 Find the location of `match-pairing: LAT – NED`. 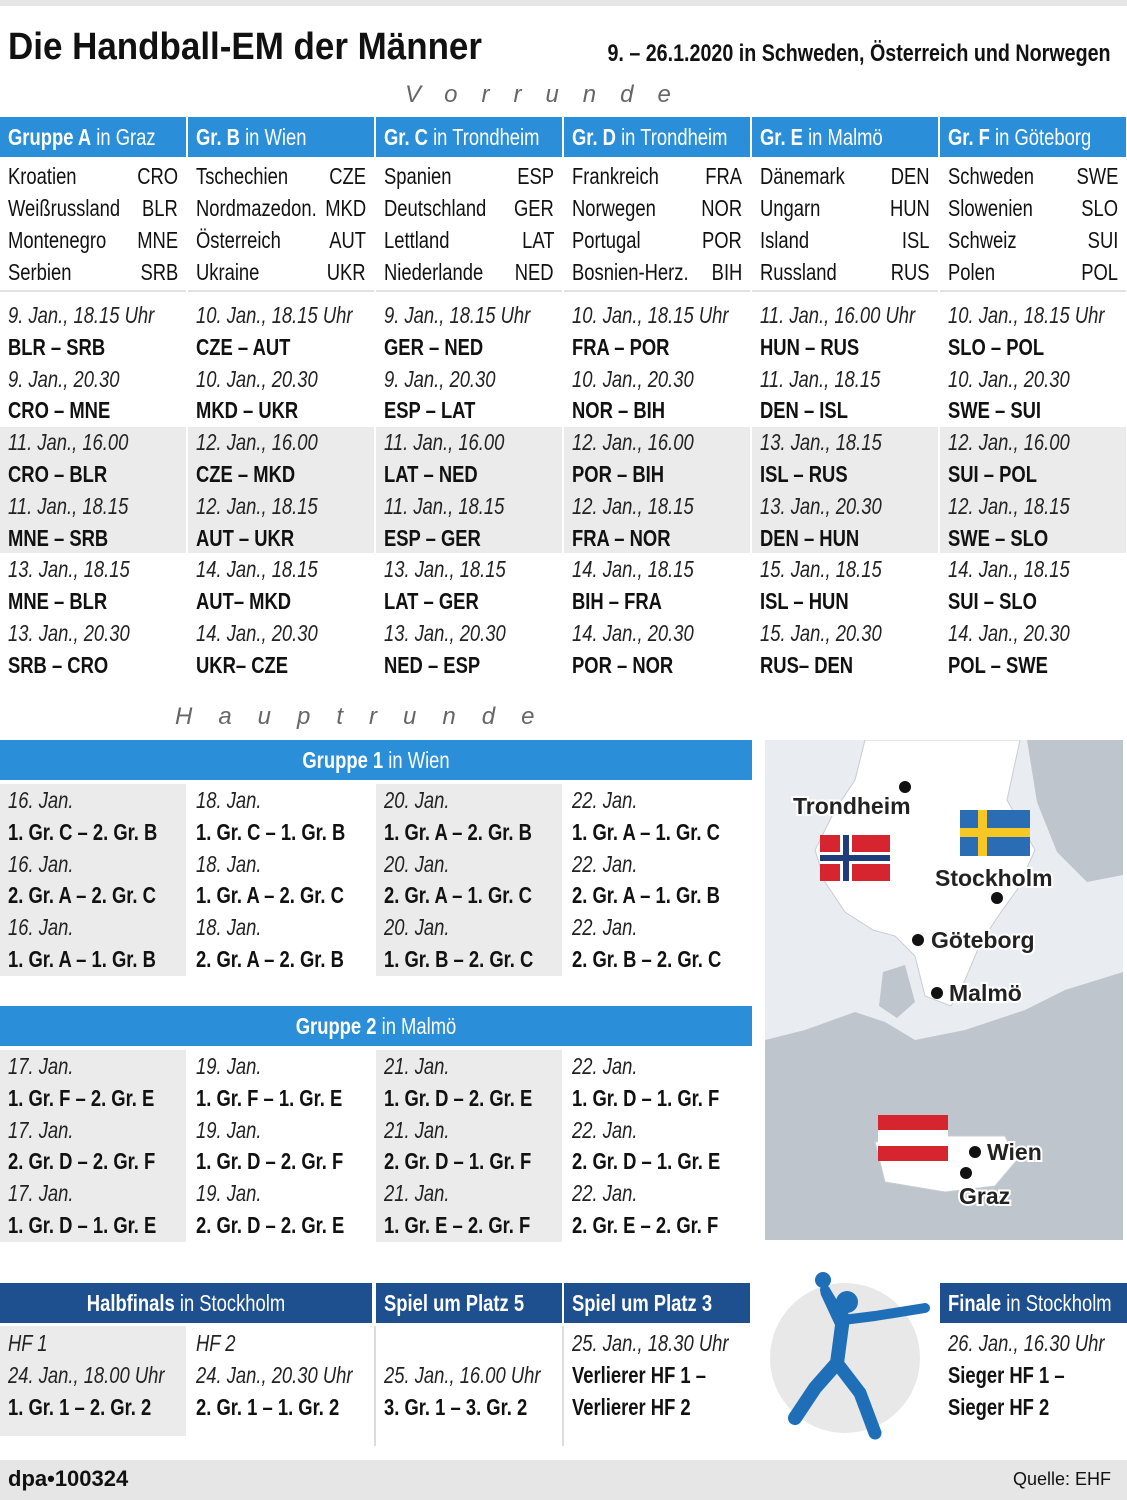

match-pairing: LAT – NED is located at coordinates (431, 474).